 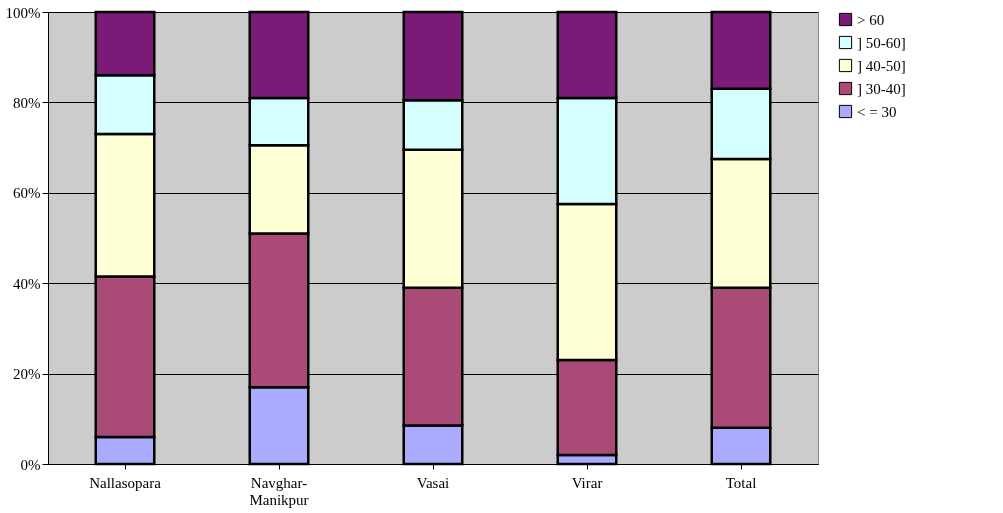 What do you see at coordinates (881, 65) in the screenshot?
I see `legend-label: ] 40-50]` at bounding box center [881, 65].